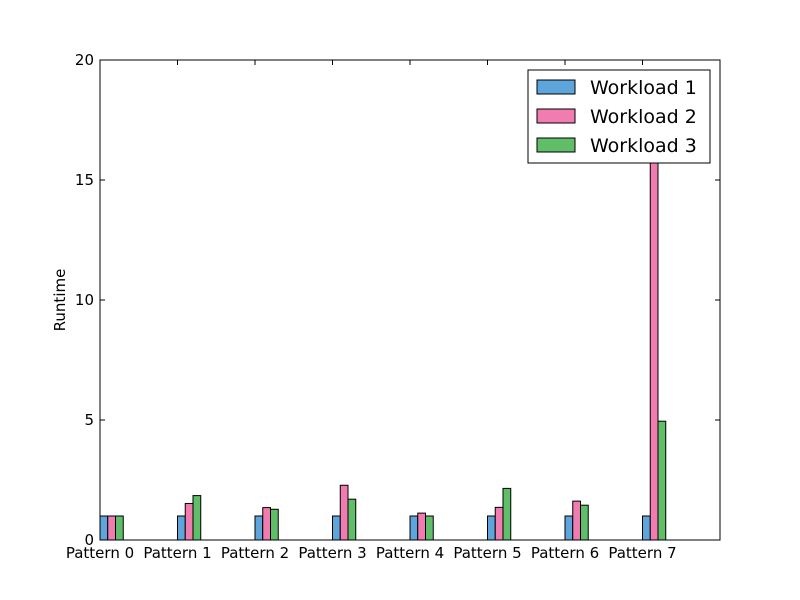  Describe the element at coordinates (410, 553) in the screenshot. I see `x-tick-label: Pattern 4` at that location.